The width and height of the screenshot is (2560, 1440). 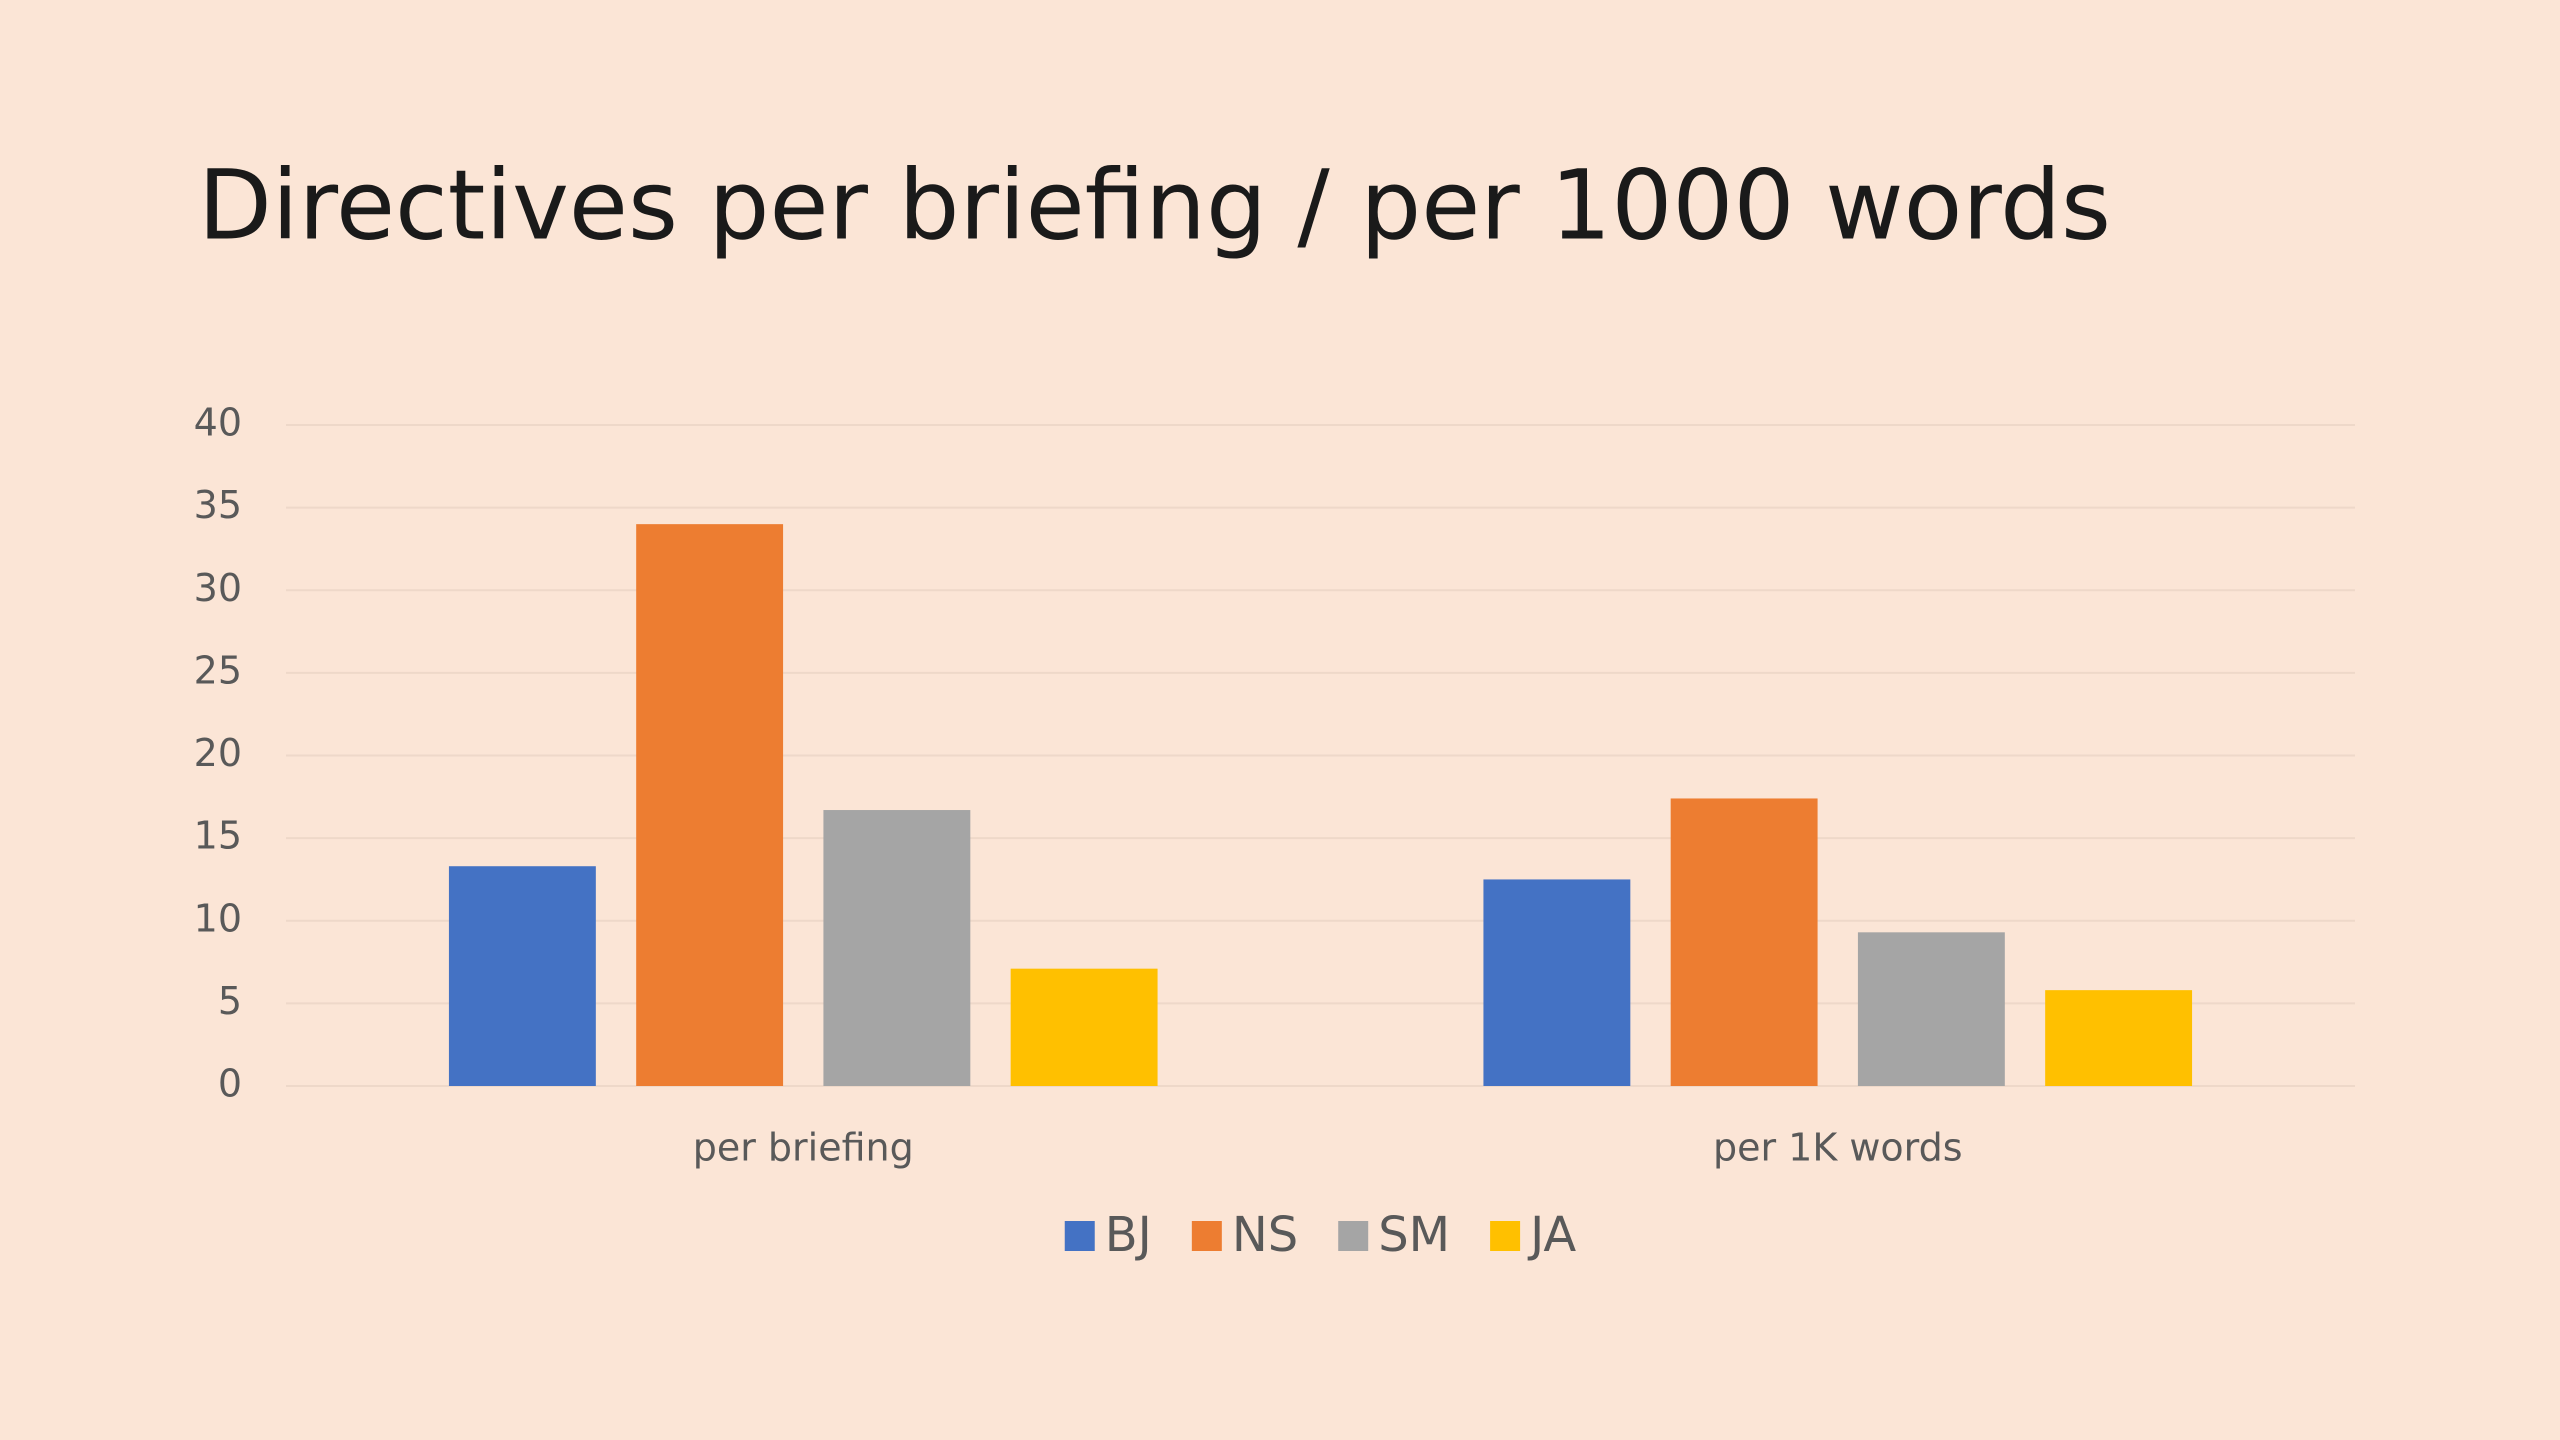 I want to click on x-tick-label: per 1K words, so click(x=1838, y=1148).